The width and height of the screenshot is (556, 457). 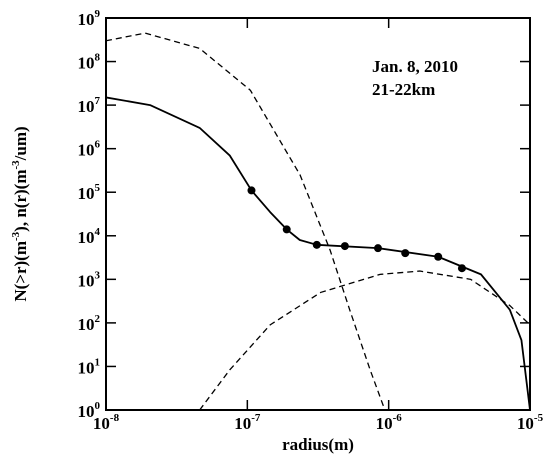 What do you see at coordinates (247, 422) in the screenshot?
I see `x-tick-label: 10⁻⁷` at bounding box center [247, 422].